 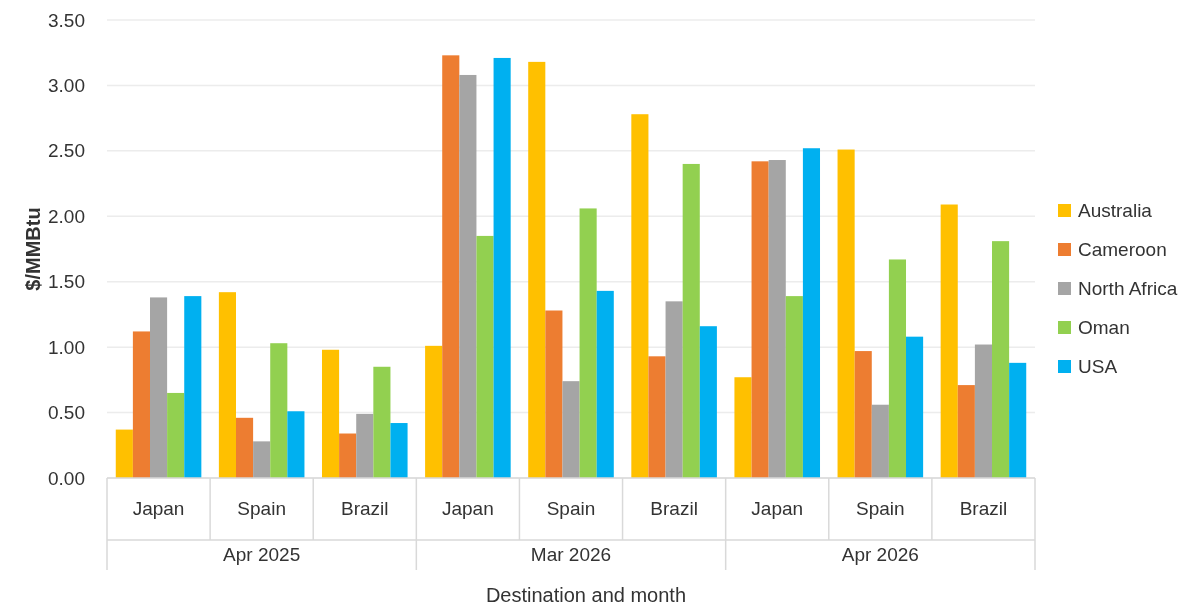 I want to click on text: Mar 2026, so click(x=571, y=554).